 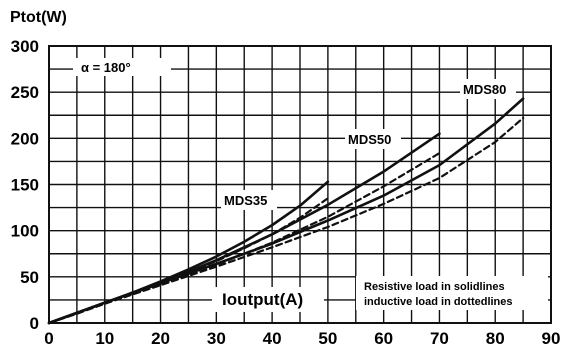 What do you see at coordinates (25, 92) in the screenshot?
I see `y-tick-label: 250` at bounding box center [25, 92].